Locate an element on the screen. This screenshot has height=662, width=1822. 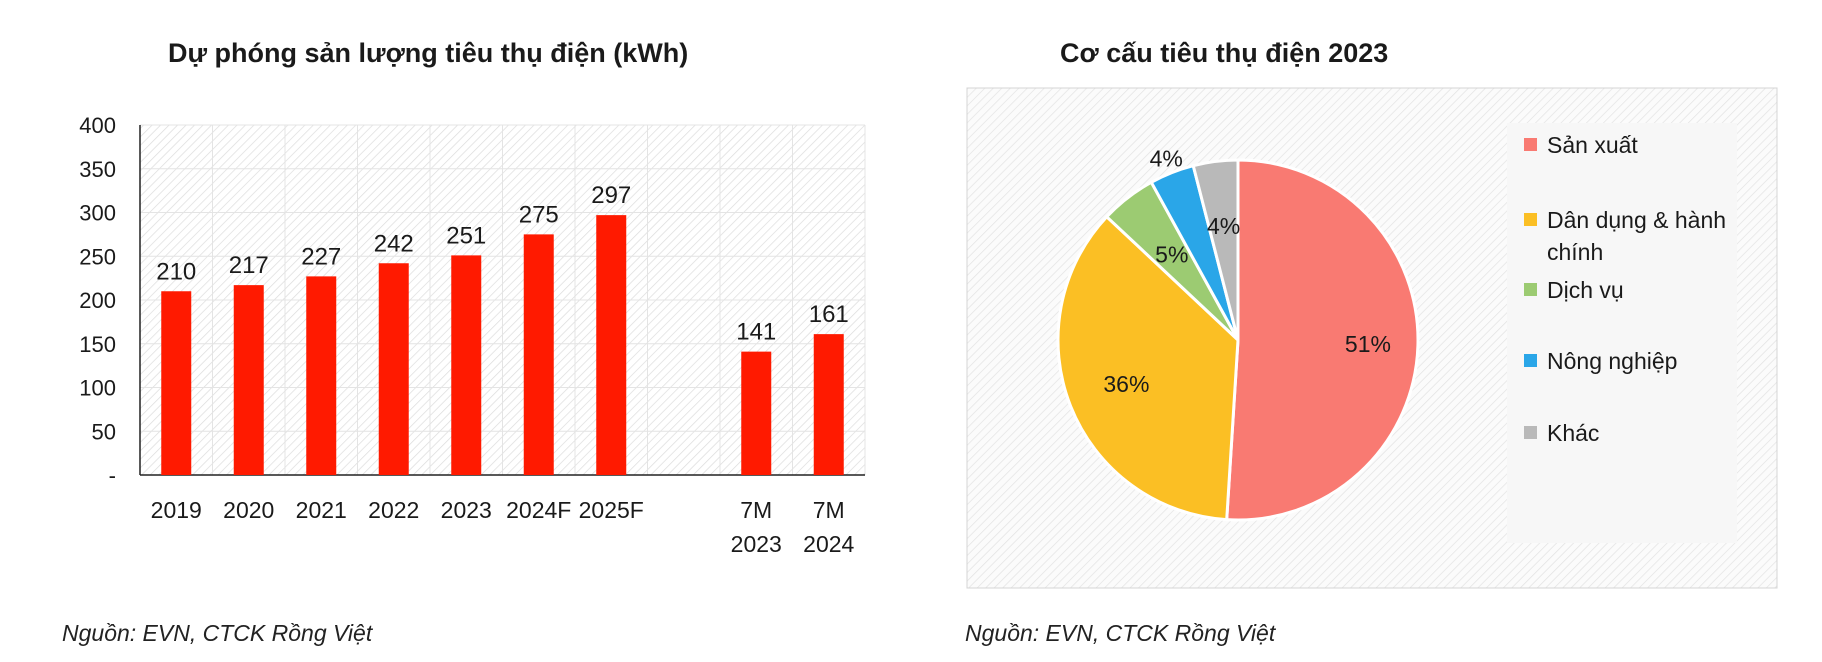
legend-box is located at coordinates (1622, 333).